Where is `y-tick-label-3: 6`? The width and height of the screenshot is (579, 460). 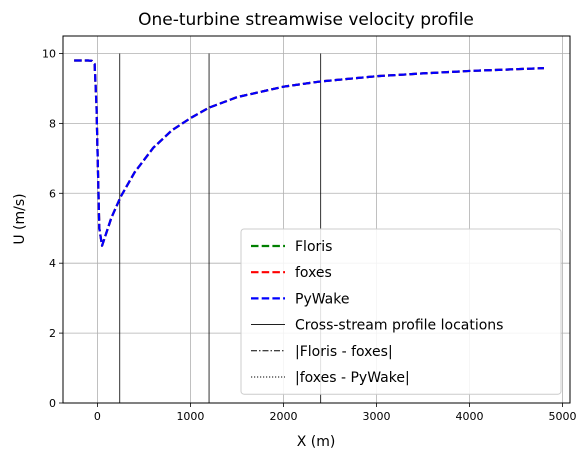
y-tick-label-3: 6 is located at coordinates (52, 193).